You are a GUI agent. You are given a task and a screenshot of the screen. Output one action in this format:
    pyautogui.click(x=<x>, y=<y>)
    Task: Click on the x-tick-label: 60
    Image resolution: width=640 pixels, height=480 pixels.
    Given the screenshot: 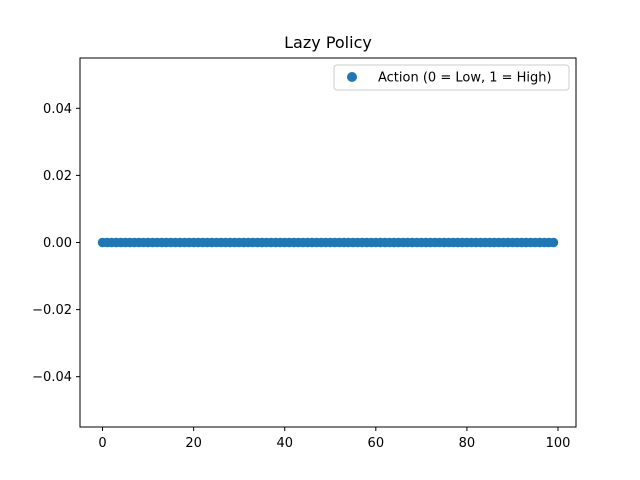 What is the action you would take?
    pyautogui.click(x=376, y=443)
    